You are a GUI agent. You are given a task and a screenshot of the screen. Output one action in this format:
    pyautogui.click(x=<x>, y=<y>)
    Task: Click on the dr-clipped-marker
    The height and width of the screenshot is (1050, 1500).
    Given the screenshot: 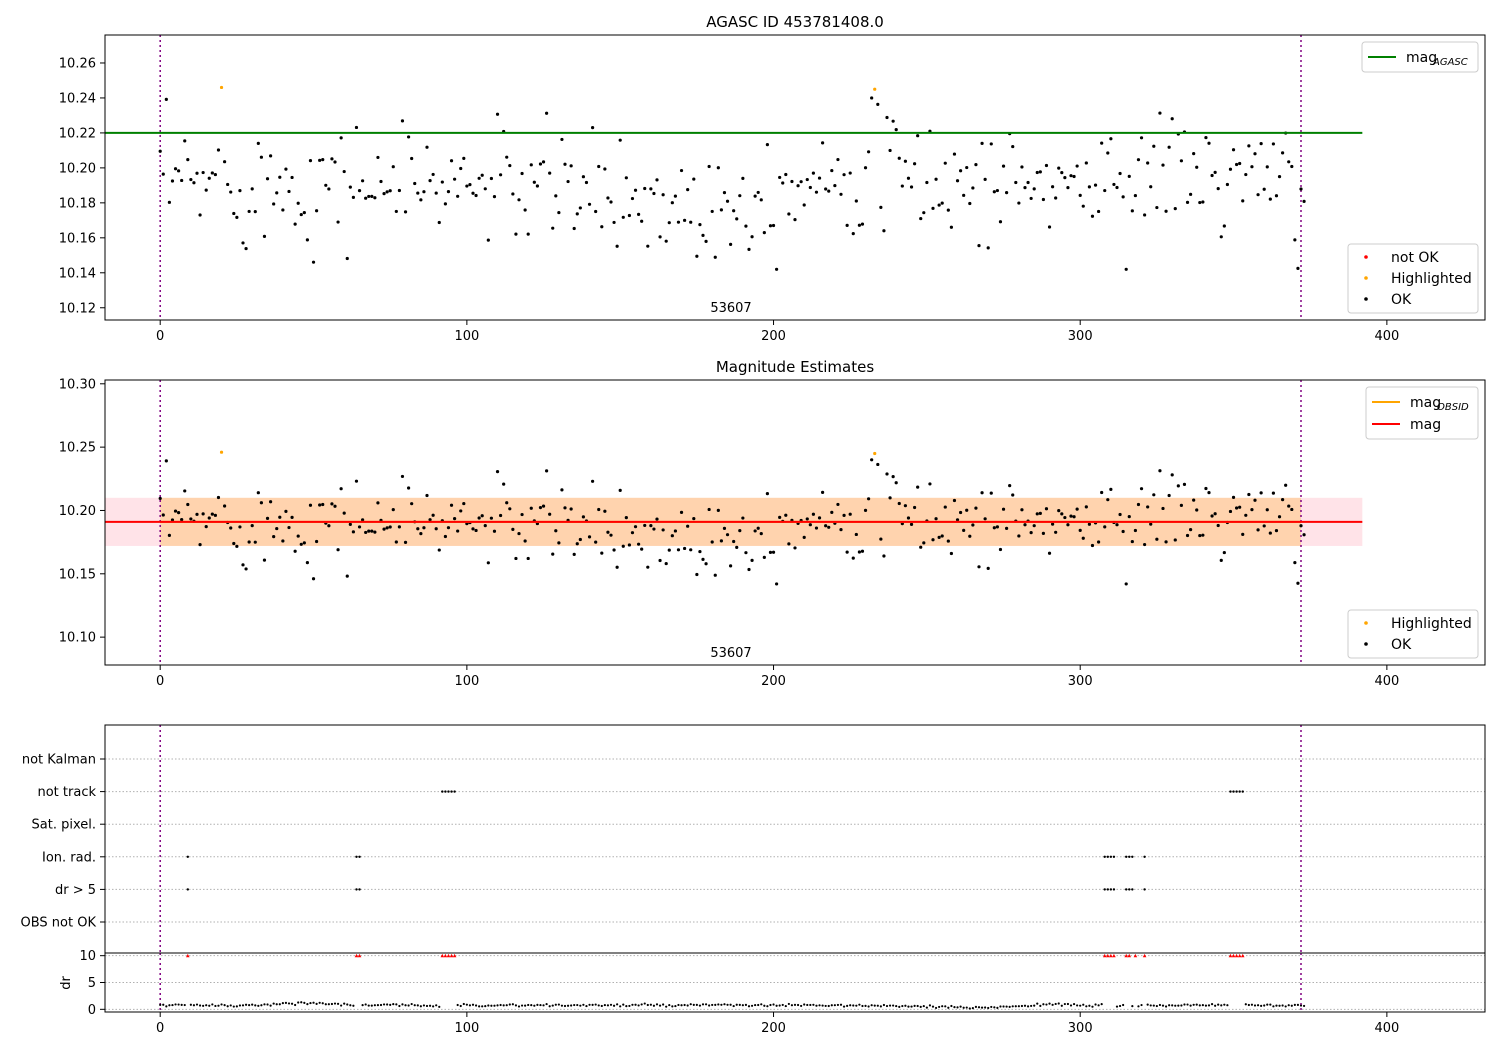 What is the action you would take?
    pyautogui.click(x=454, y=955)
    